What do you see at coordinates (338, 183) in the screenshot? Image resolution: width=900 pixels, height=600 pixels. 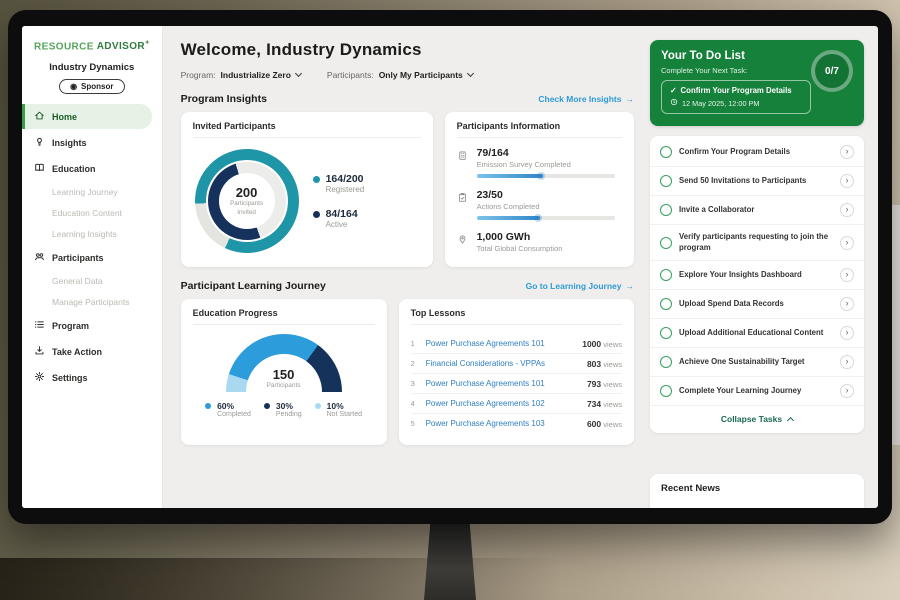 I see `legend-registered: 164/200 Registered` at bounding box center [338, 183].